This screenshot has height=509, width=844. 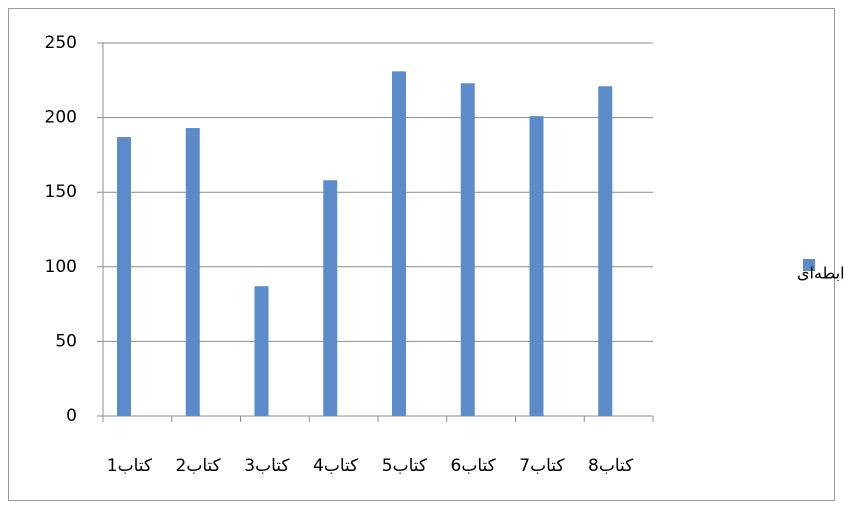 I want to click on x-tick-label: کتاب7, so click(x=542, y=466).